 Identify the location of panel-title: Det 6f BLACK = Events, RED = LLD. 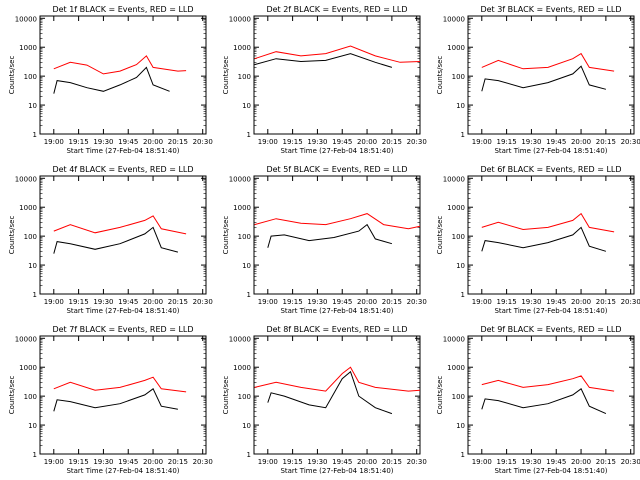
(550, 169).